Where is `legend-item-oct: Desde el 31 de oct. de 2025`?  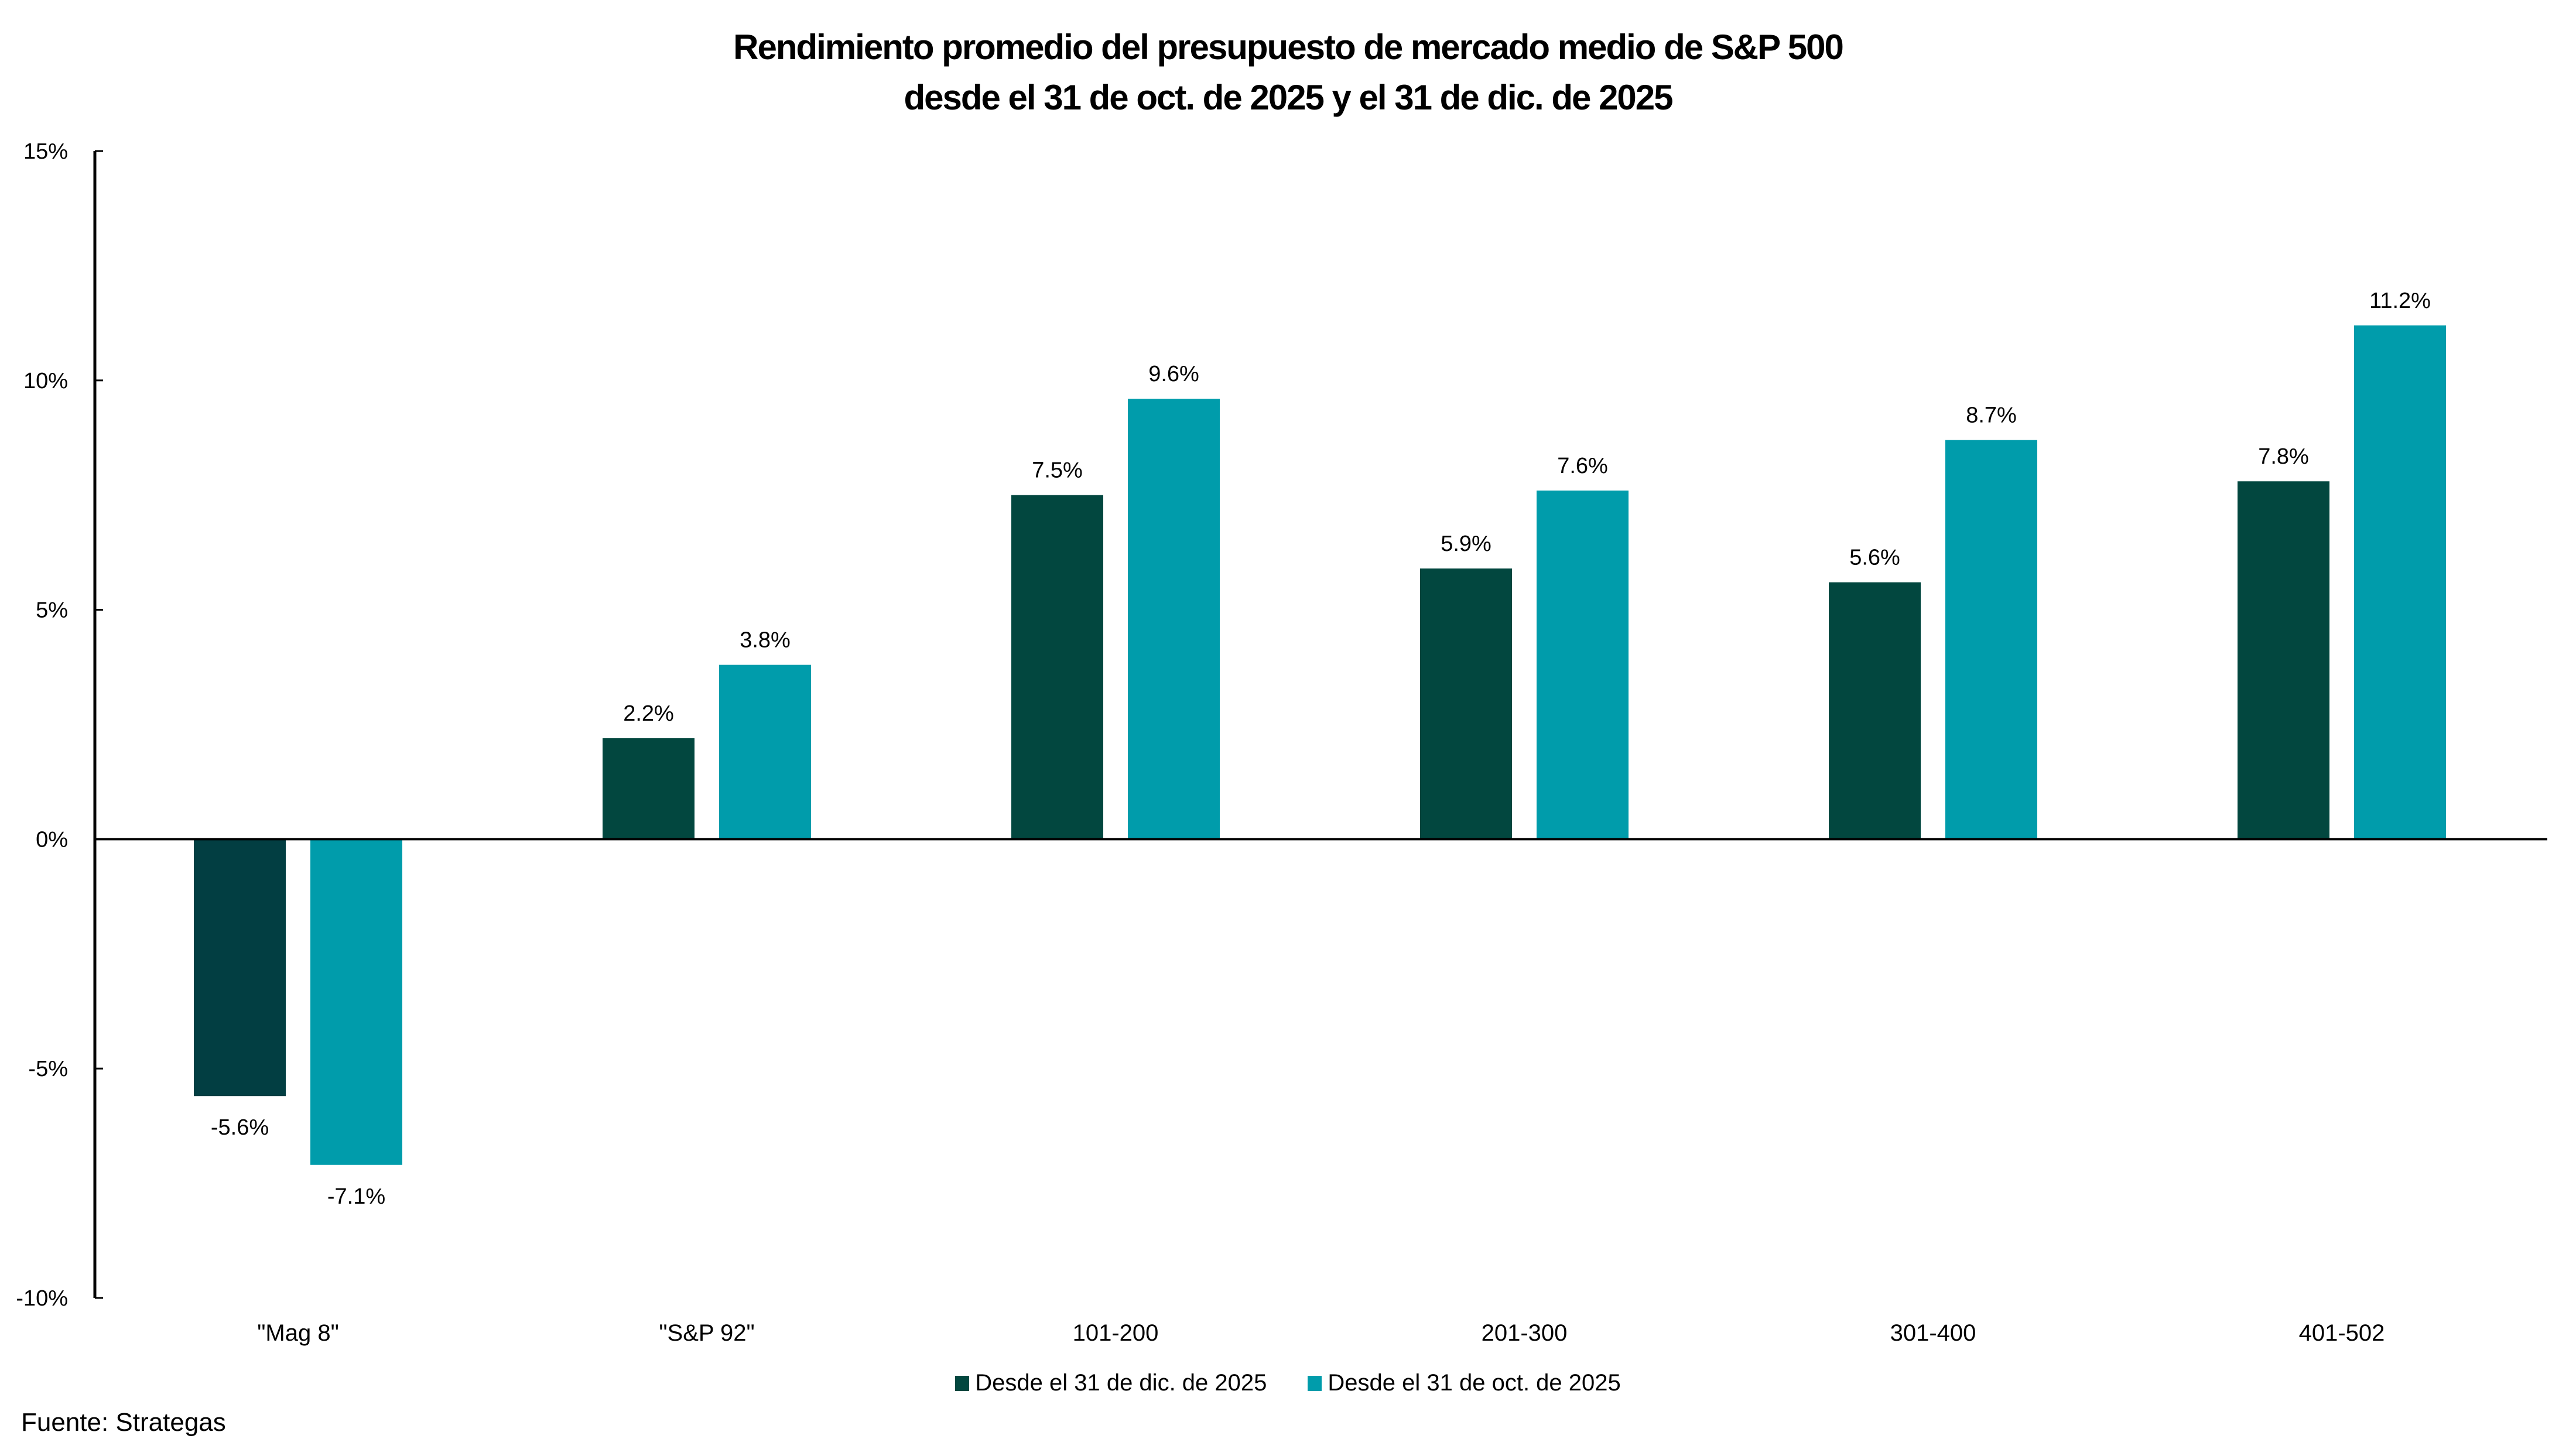
legend-item-oct: Desde el 31 de oct. de 2025 is located at coordinates (1464, 1383).